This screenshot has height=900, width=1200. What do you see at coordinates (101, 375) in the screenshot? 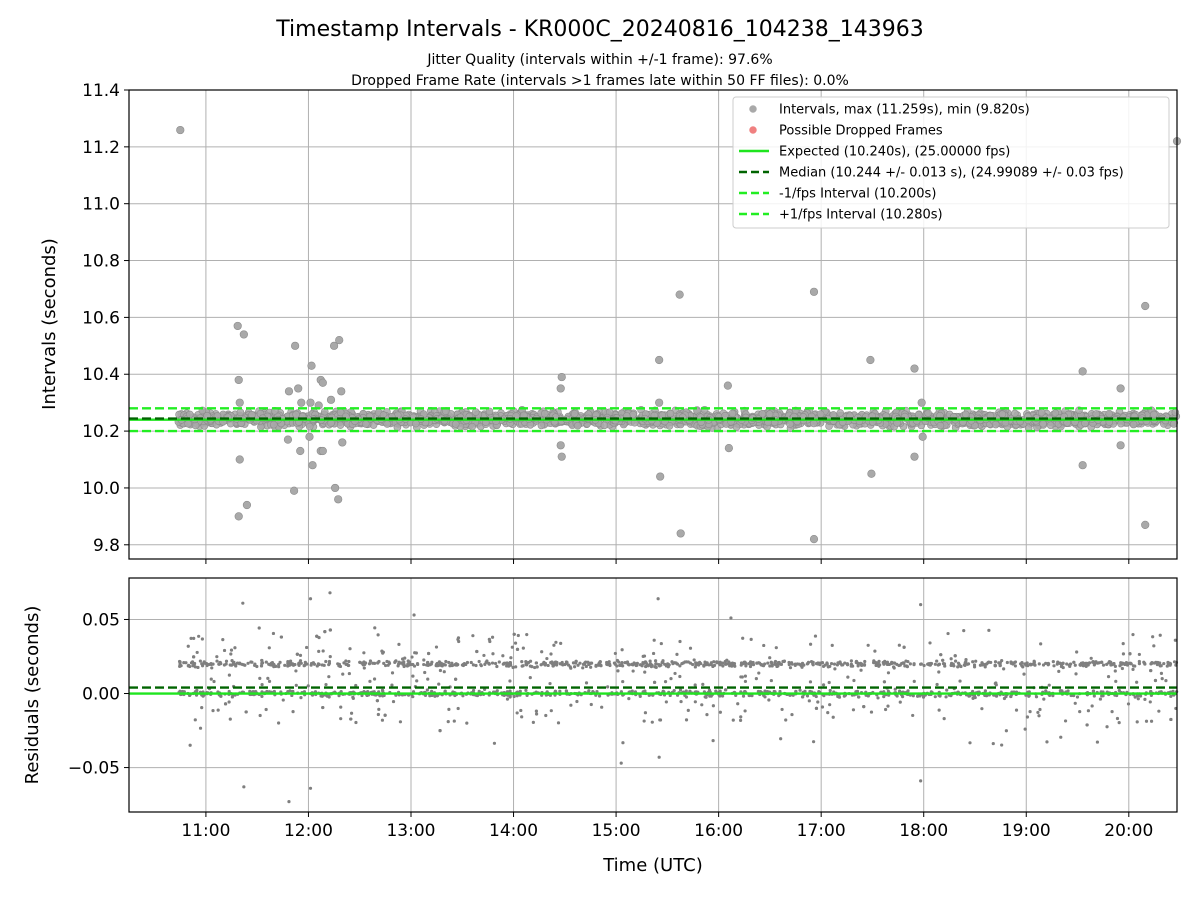
I see `intervals-y-tick-label: 10.4` at bounding box center [101, 375].